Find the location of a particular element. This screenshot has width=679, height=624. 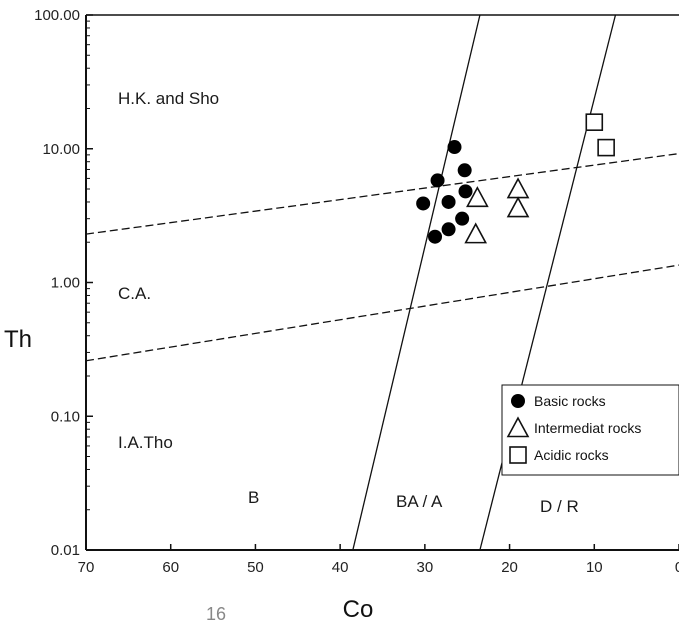

x-tick-label: 60 is located at coordinates (170, 567).